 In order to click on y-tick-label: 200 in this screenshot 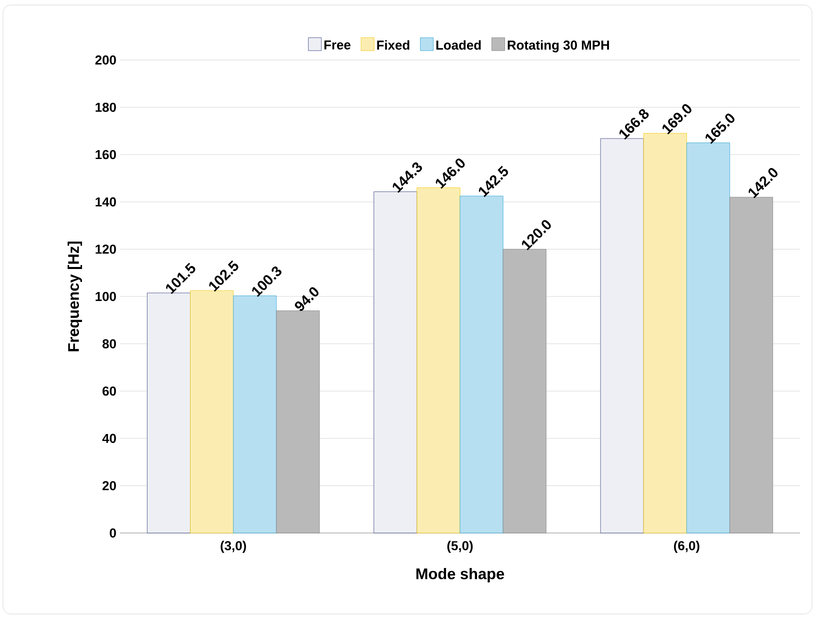, I will do `click(105, 60)`.